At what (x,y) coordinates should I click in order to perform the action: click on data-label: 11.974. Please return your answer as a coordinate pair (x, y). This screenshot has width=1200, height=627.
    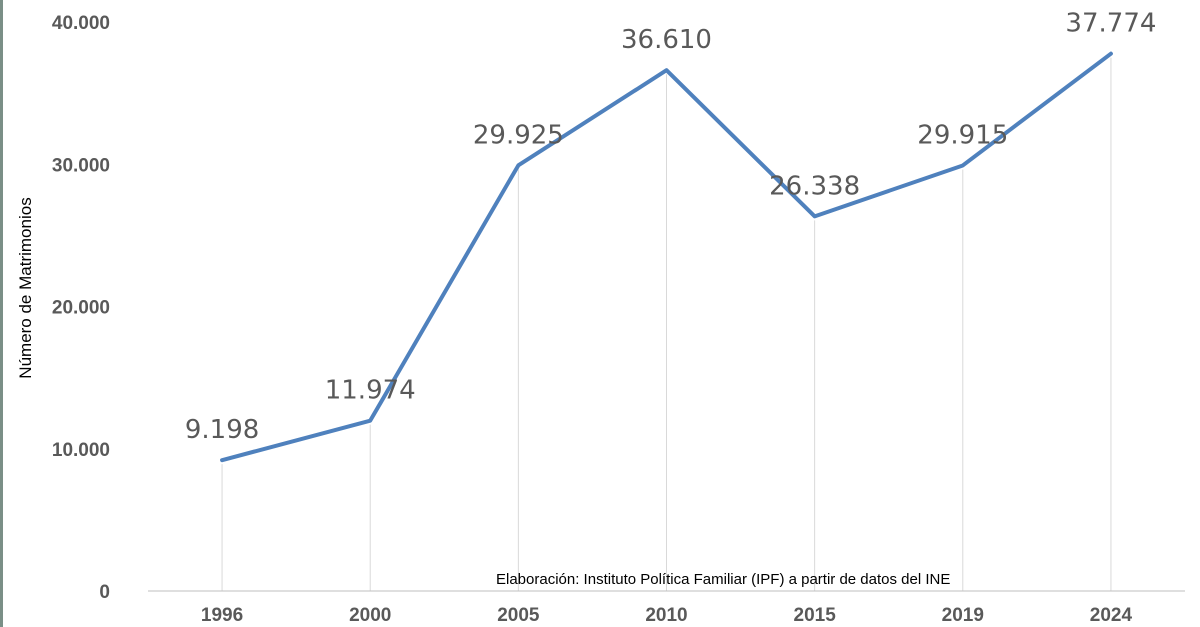
    Looking at the image, I should click on (370, 391).